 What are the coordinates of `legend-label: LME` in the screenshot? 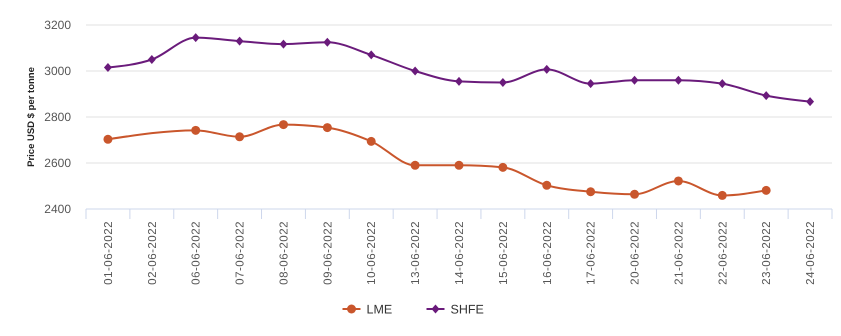 It's located at (379, 309).